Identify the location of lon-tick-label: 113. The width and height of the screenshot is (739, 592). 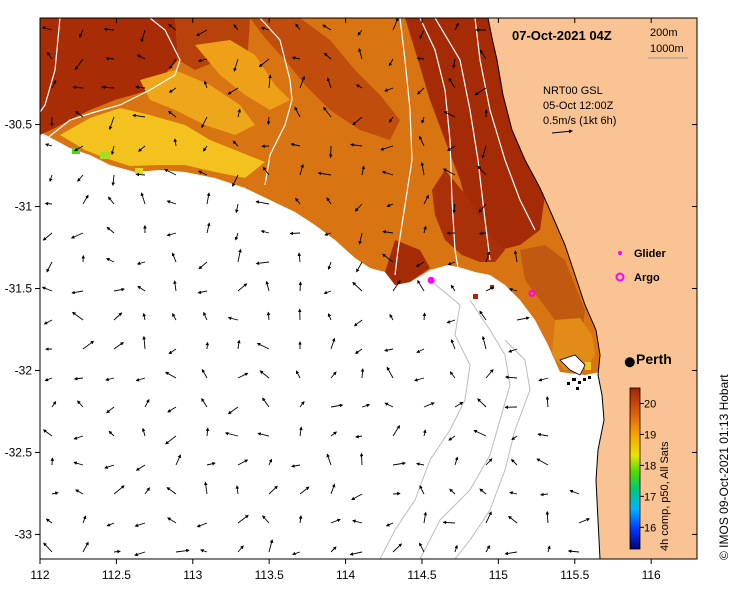
(192, 575).